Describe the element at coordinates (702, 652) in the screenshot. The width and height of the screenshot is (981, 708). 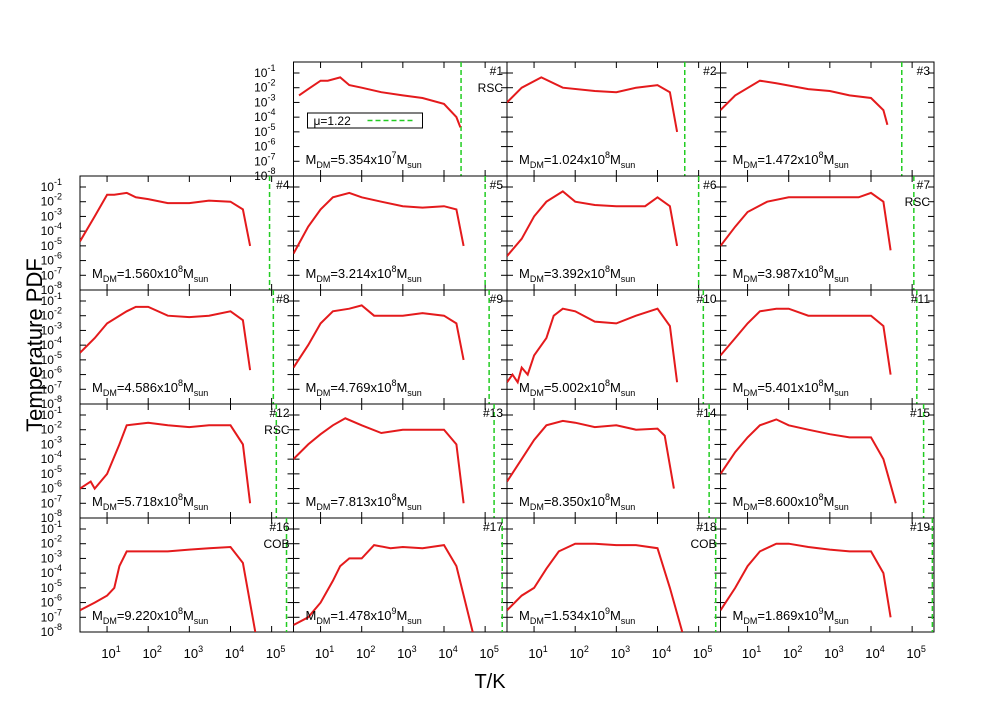
I see `x-tick-label: 10⁵` at that location.